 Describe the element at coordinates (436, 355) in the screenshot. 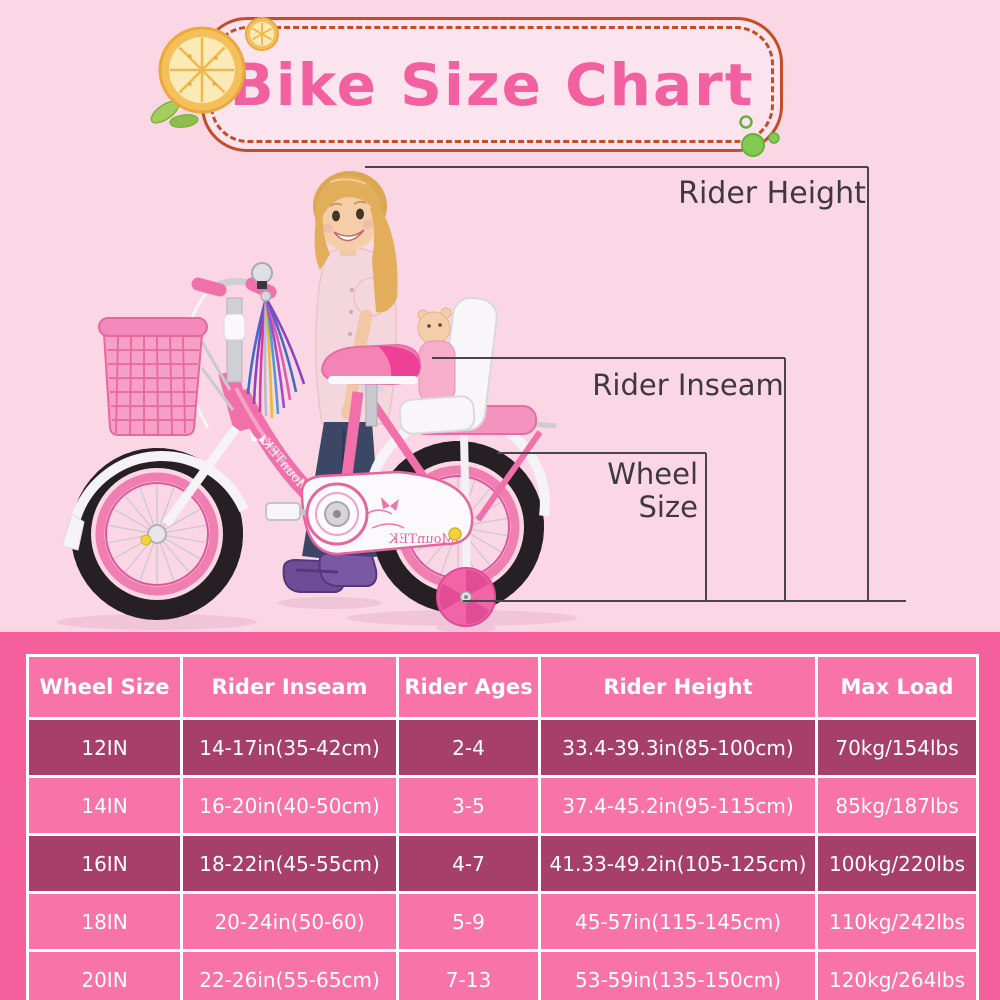

I see `doll` at that location.